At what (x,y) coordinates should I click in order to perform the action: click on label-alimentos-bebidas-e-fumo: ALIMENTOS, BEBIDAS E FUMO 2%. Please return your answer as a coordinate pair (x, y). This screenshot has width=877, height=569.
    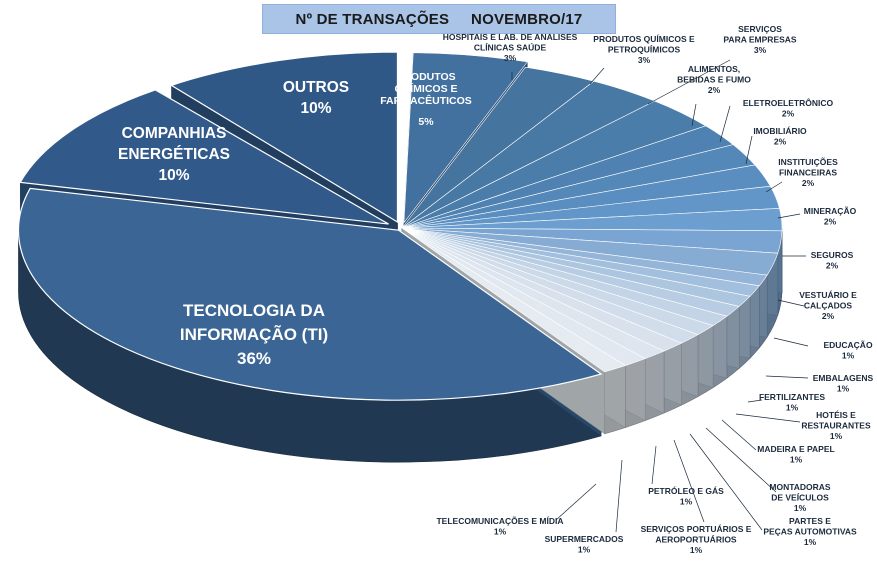
    Looking at the image, I should click on (714, 79).